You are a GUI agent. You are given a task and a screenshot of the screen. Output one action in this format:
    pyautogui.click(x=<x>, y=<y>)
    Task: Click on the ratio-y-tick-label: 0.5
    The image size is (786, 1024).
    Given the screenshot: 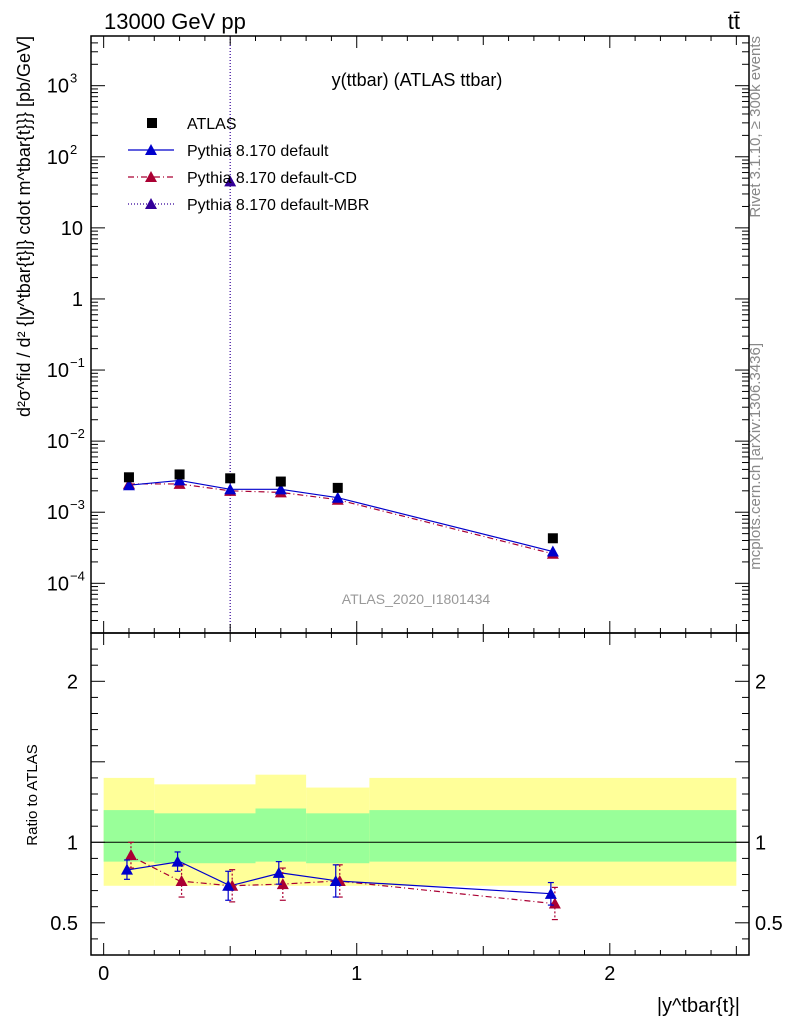 What is the action you would take?
    pyautogui.click(x=64, y=924)
    